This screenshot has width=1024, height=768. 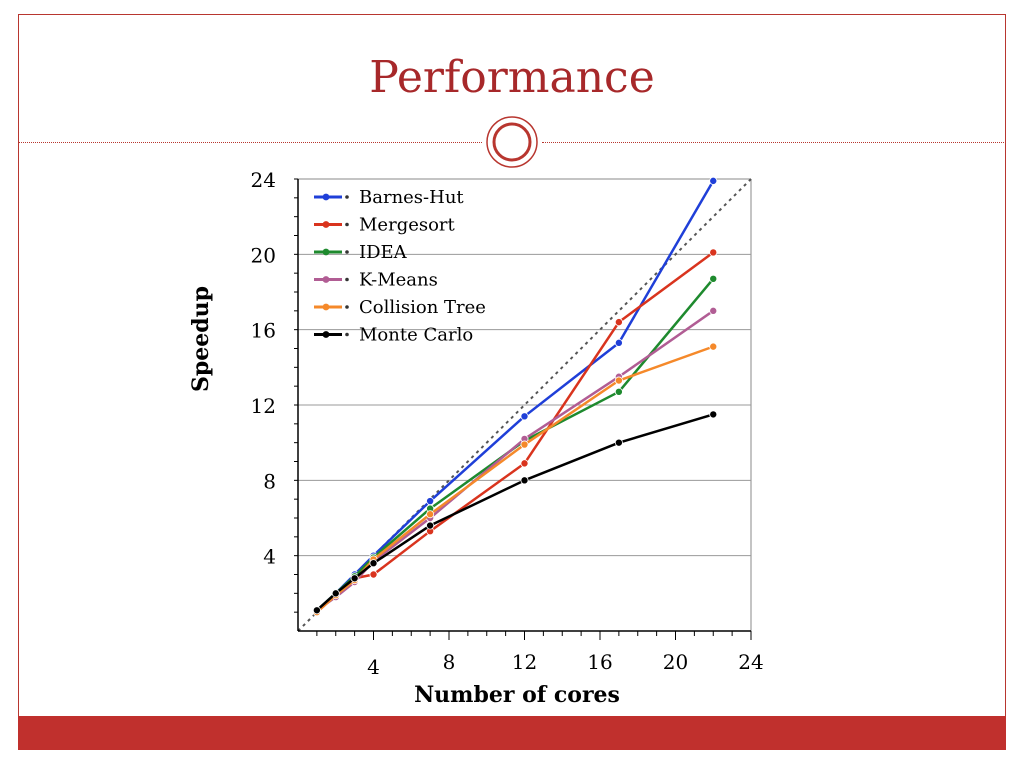 I want to click on circle-ornament-icon, so click(x=512, y=142).